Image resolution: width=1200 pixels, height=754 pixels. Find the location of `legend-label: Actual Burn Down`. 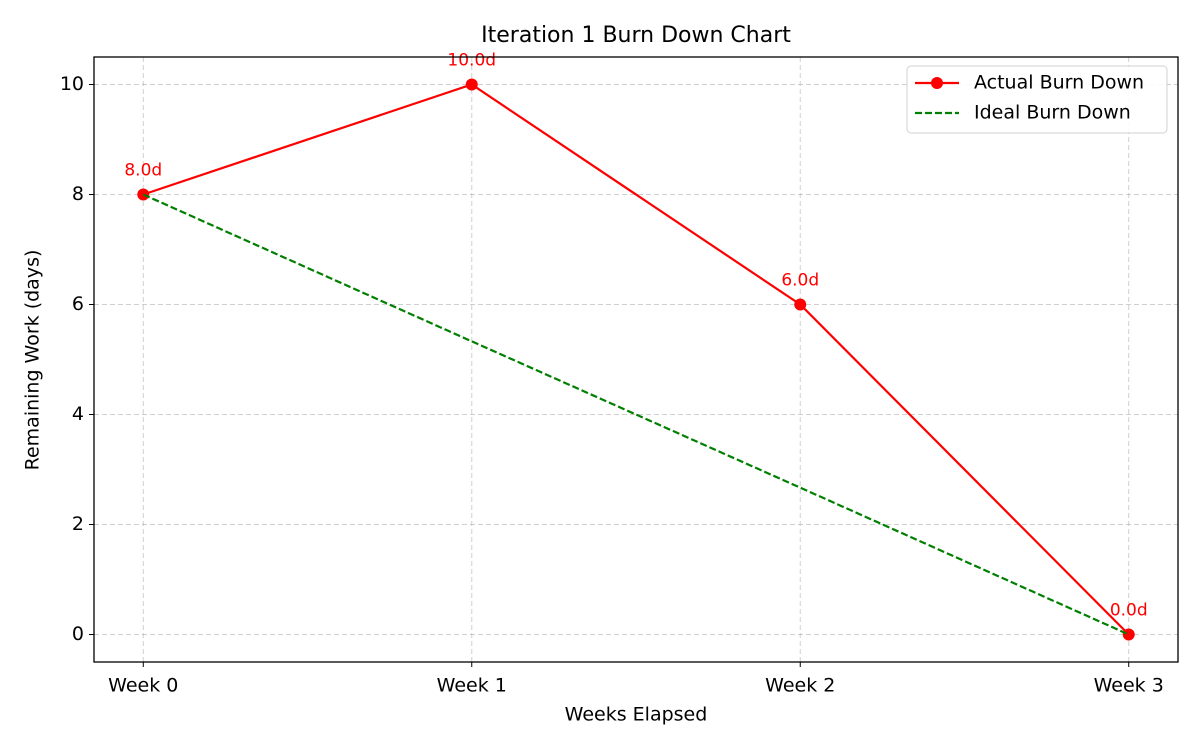

legend-label: Actual Burn Down is located at coordinates (1059, 83).